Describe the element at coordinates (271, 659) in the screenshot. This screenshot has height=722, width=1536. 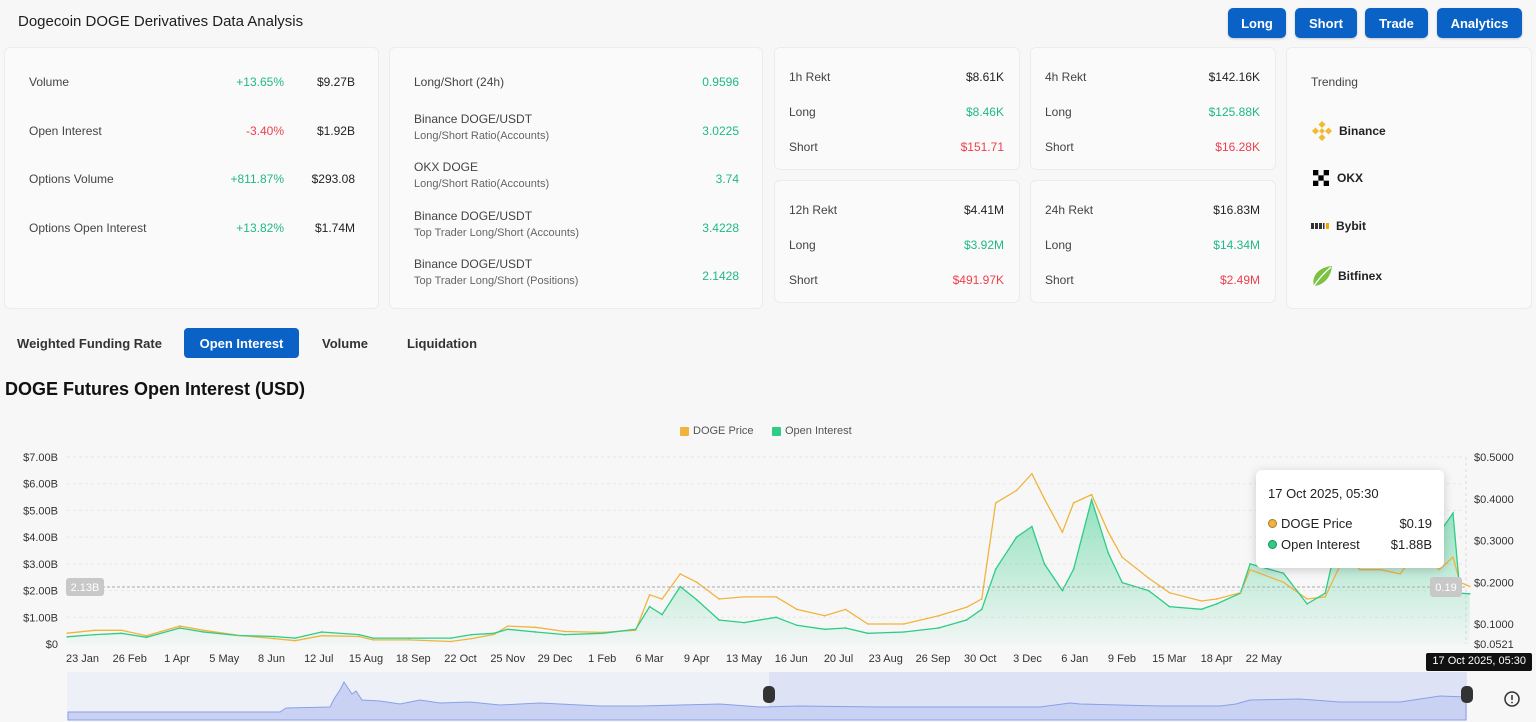
I see `x-tick-label: 8 Jun` at that location.